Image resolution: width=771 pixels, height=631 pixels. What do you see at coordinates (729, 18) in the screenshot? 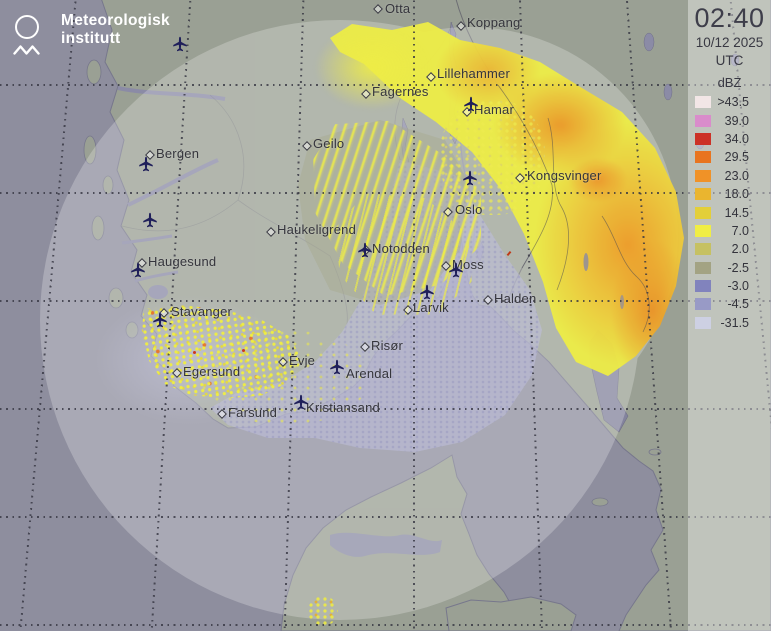
I see `clock-time: 02:40` at bounding box center [729, 18].